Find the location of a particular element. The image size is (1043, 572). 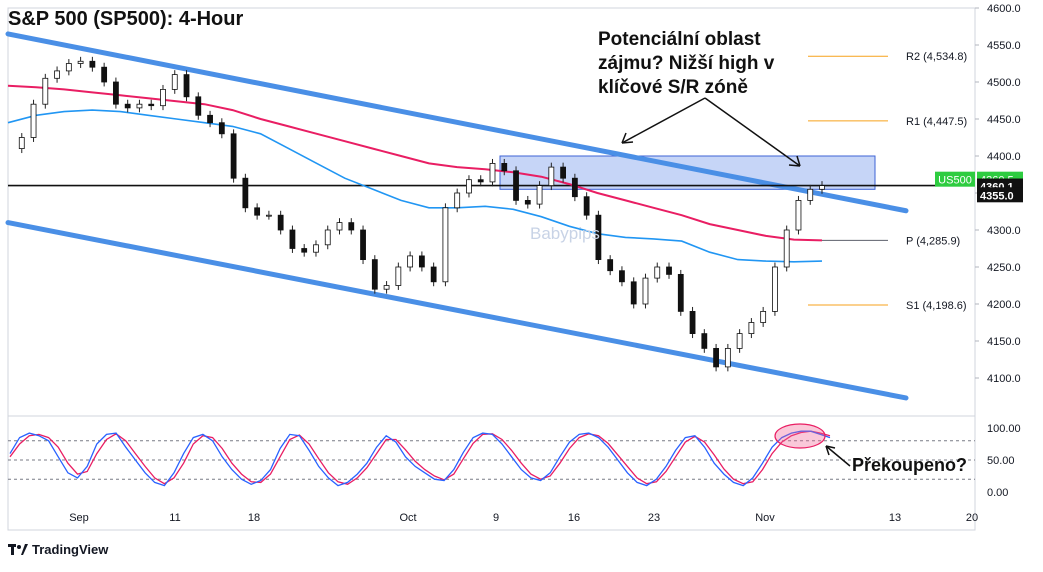

osc-y-tick-label: 0.00 is located at coordinates (997, 493).